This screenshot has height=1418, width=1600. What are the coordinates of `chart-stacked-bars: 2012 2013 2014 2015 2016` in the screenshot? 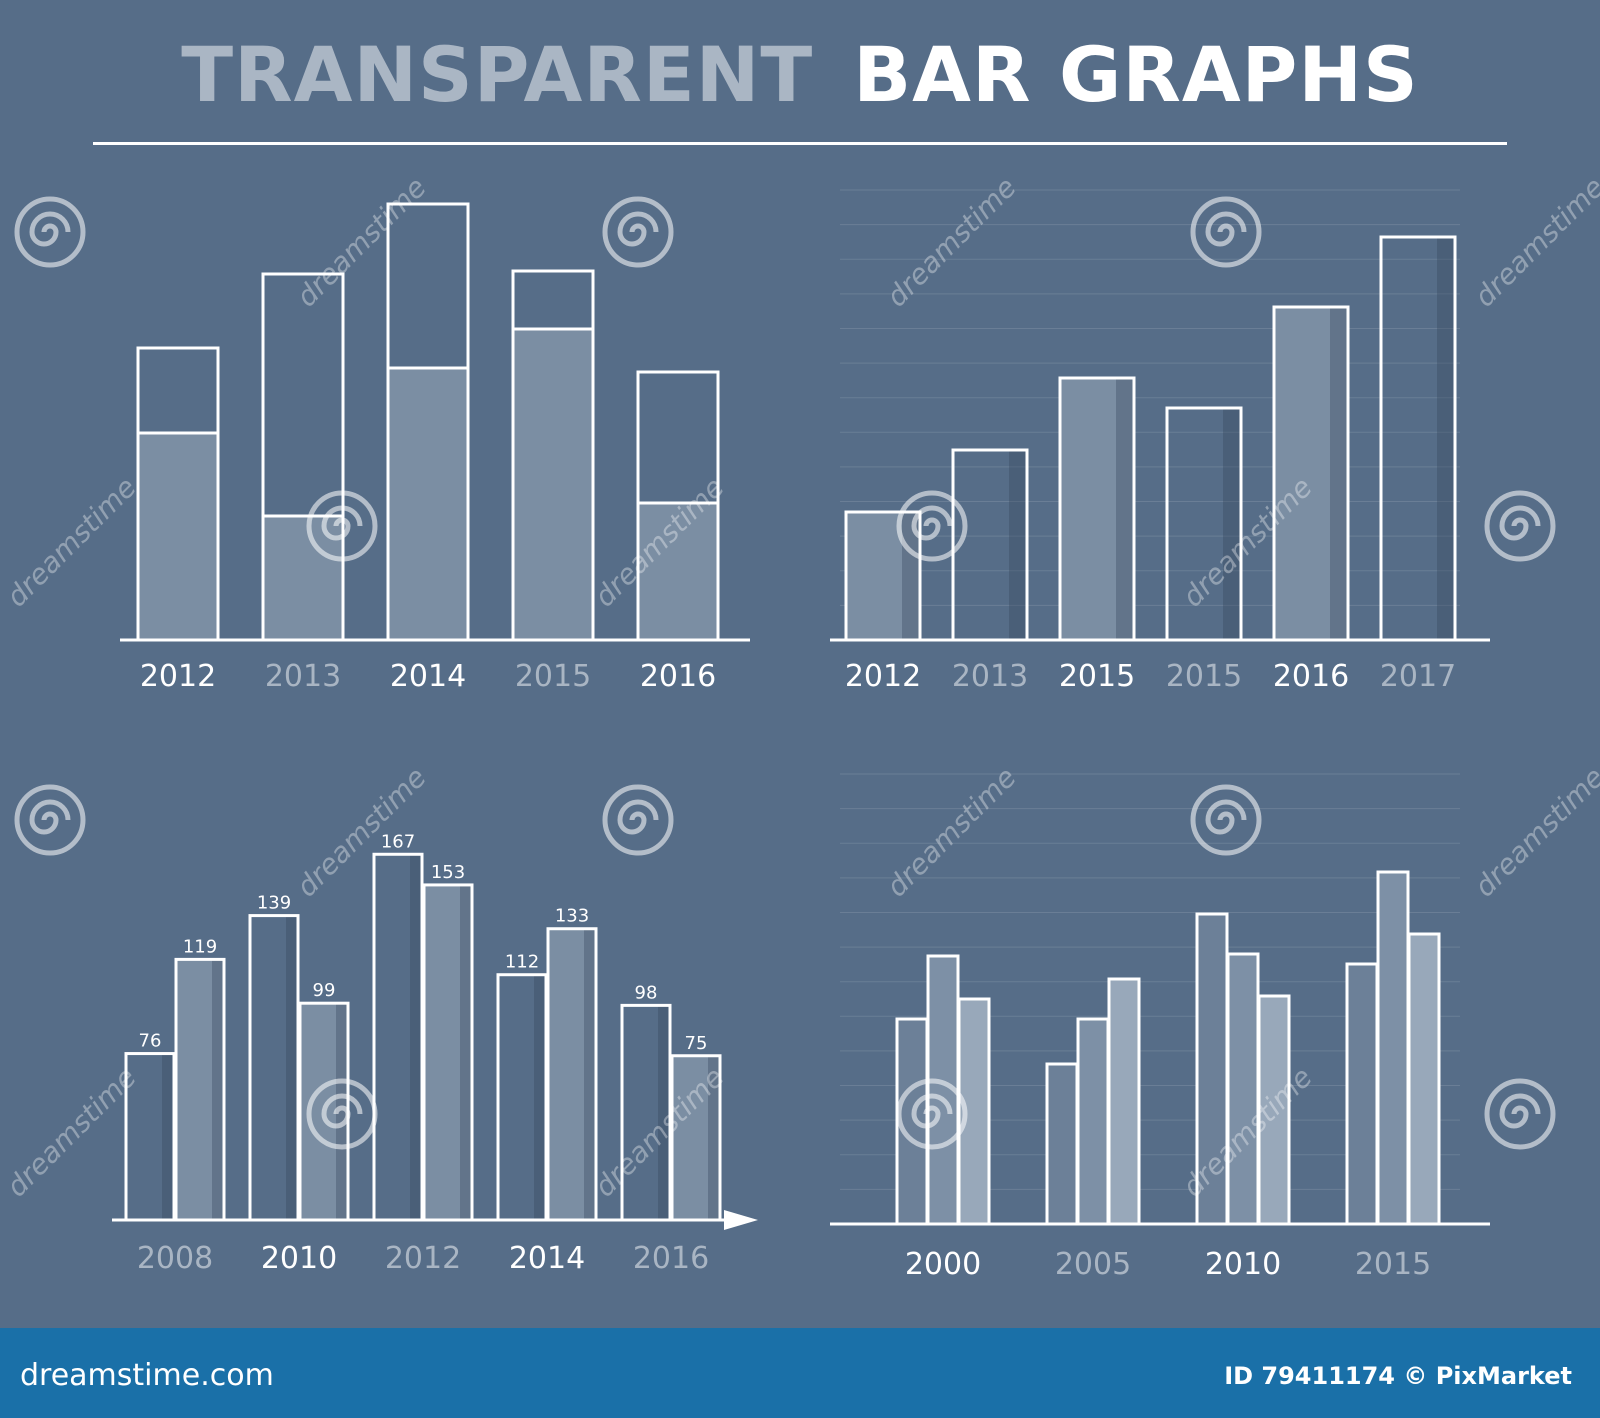 It's located at (435, 448).